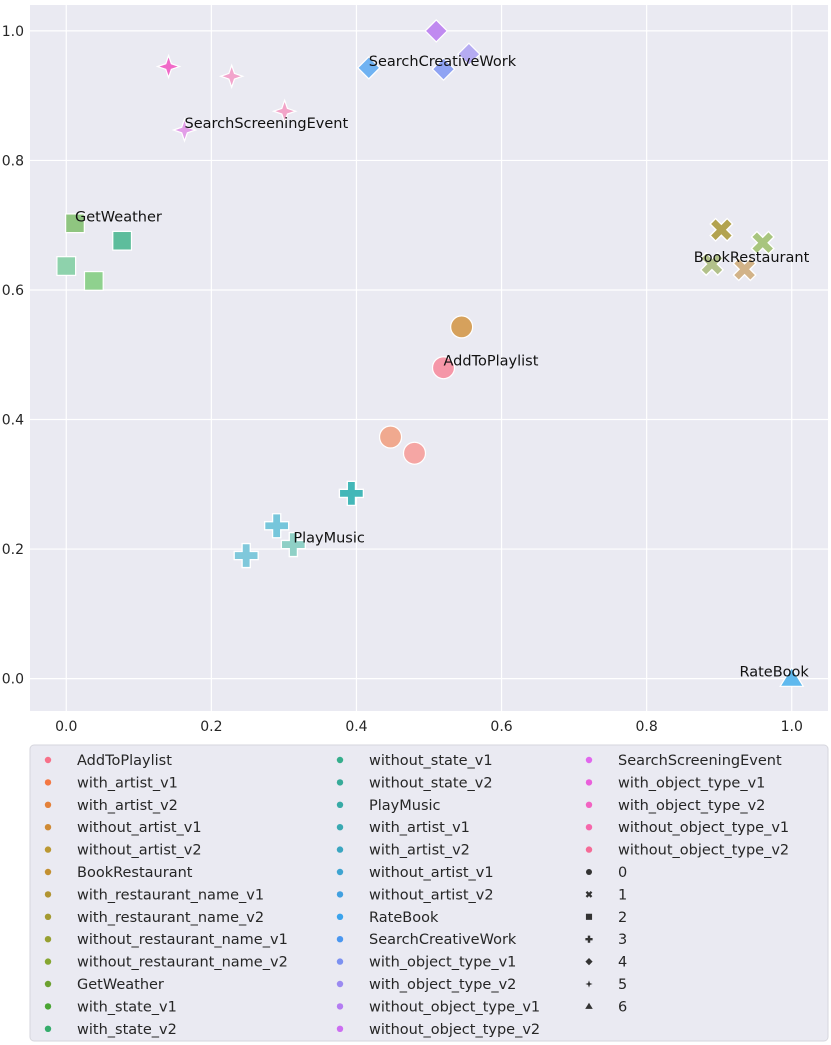  What do you see at coordinates (118, 217) in the screenshot?
I see `point-annotation: GetWeather` at bounding box center [118, 217].